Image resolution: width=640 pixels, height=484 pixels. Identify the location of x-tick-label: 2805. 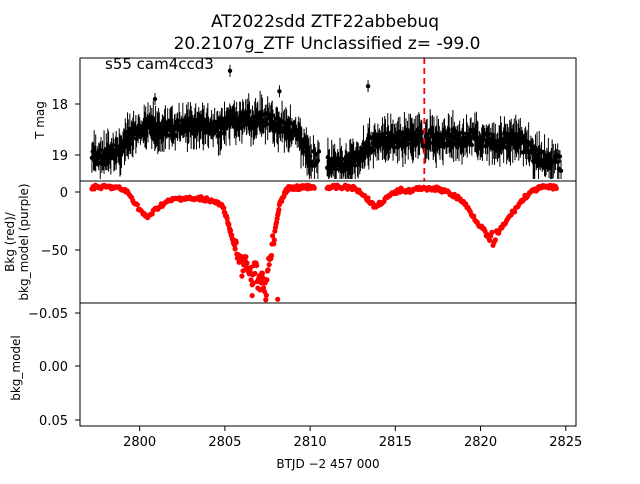
(224, 442).